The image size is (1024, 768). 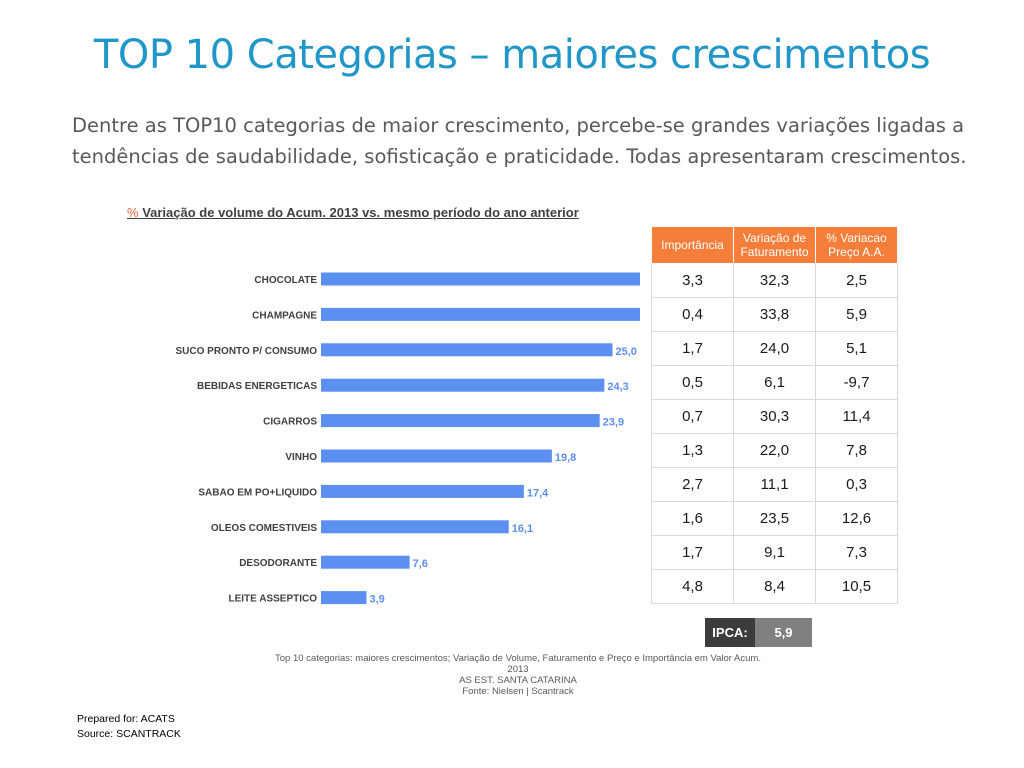 What do you see at coordinates (126, 719) in the screenshot?
I see `prepared-for: Prepared for: ACATS` at bounding box center [126, 719].